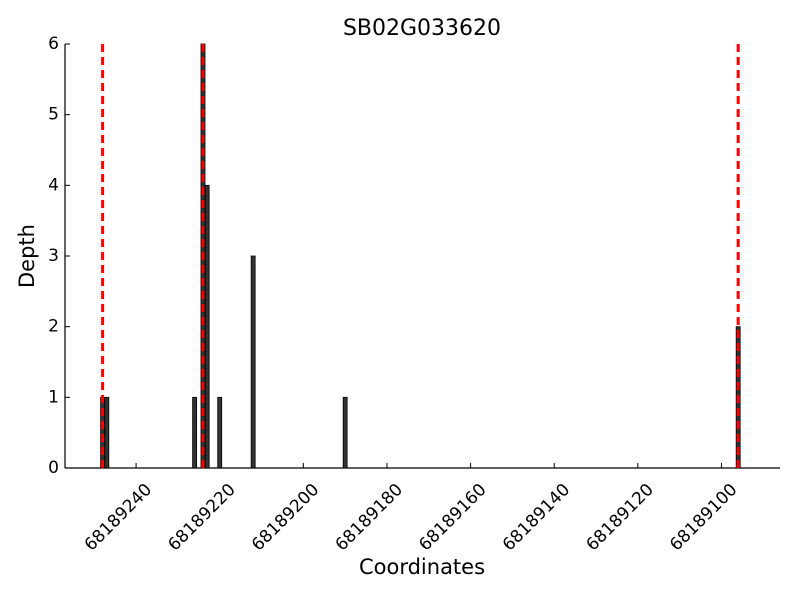  Describe the element at coordinates (703, 517) in the screenshot. I see `x-tick-label: 68189100` at that location.